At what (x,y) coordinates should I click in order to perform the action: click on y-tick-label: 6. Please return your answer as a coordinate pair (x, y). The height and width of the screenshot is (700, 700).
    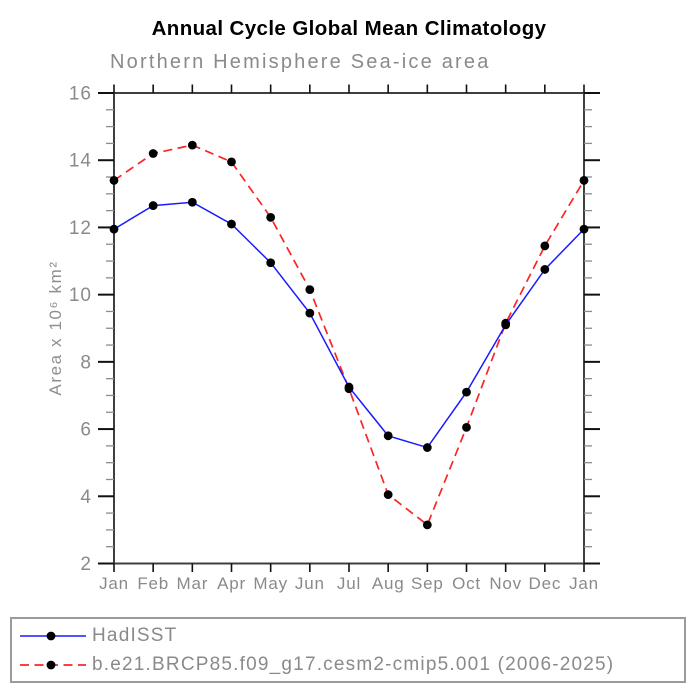
    Looking at the image, I should click on (86, 430).